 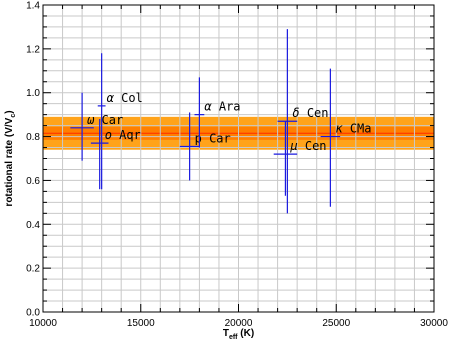 What do you see at coordinates (336, 323) in the screenshot?
I see `x-tick-label: 25000` at bounding box center [336, 323].